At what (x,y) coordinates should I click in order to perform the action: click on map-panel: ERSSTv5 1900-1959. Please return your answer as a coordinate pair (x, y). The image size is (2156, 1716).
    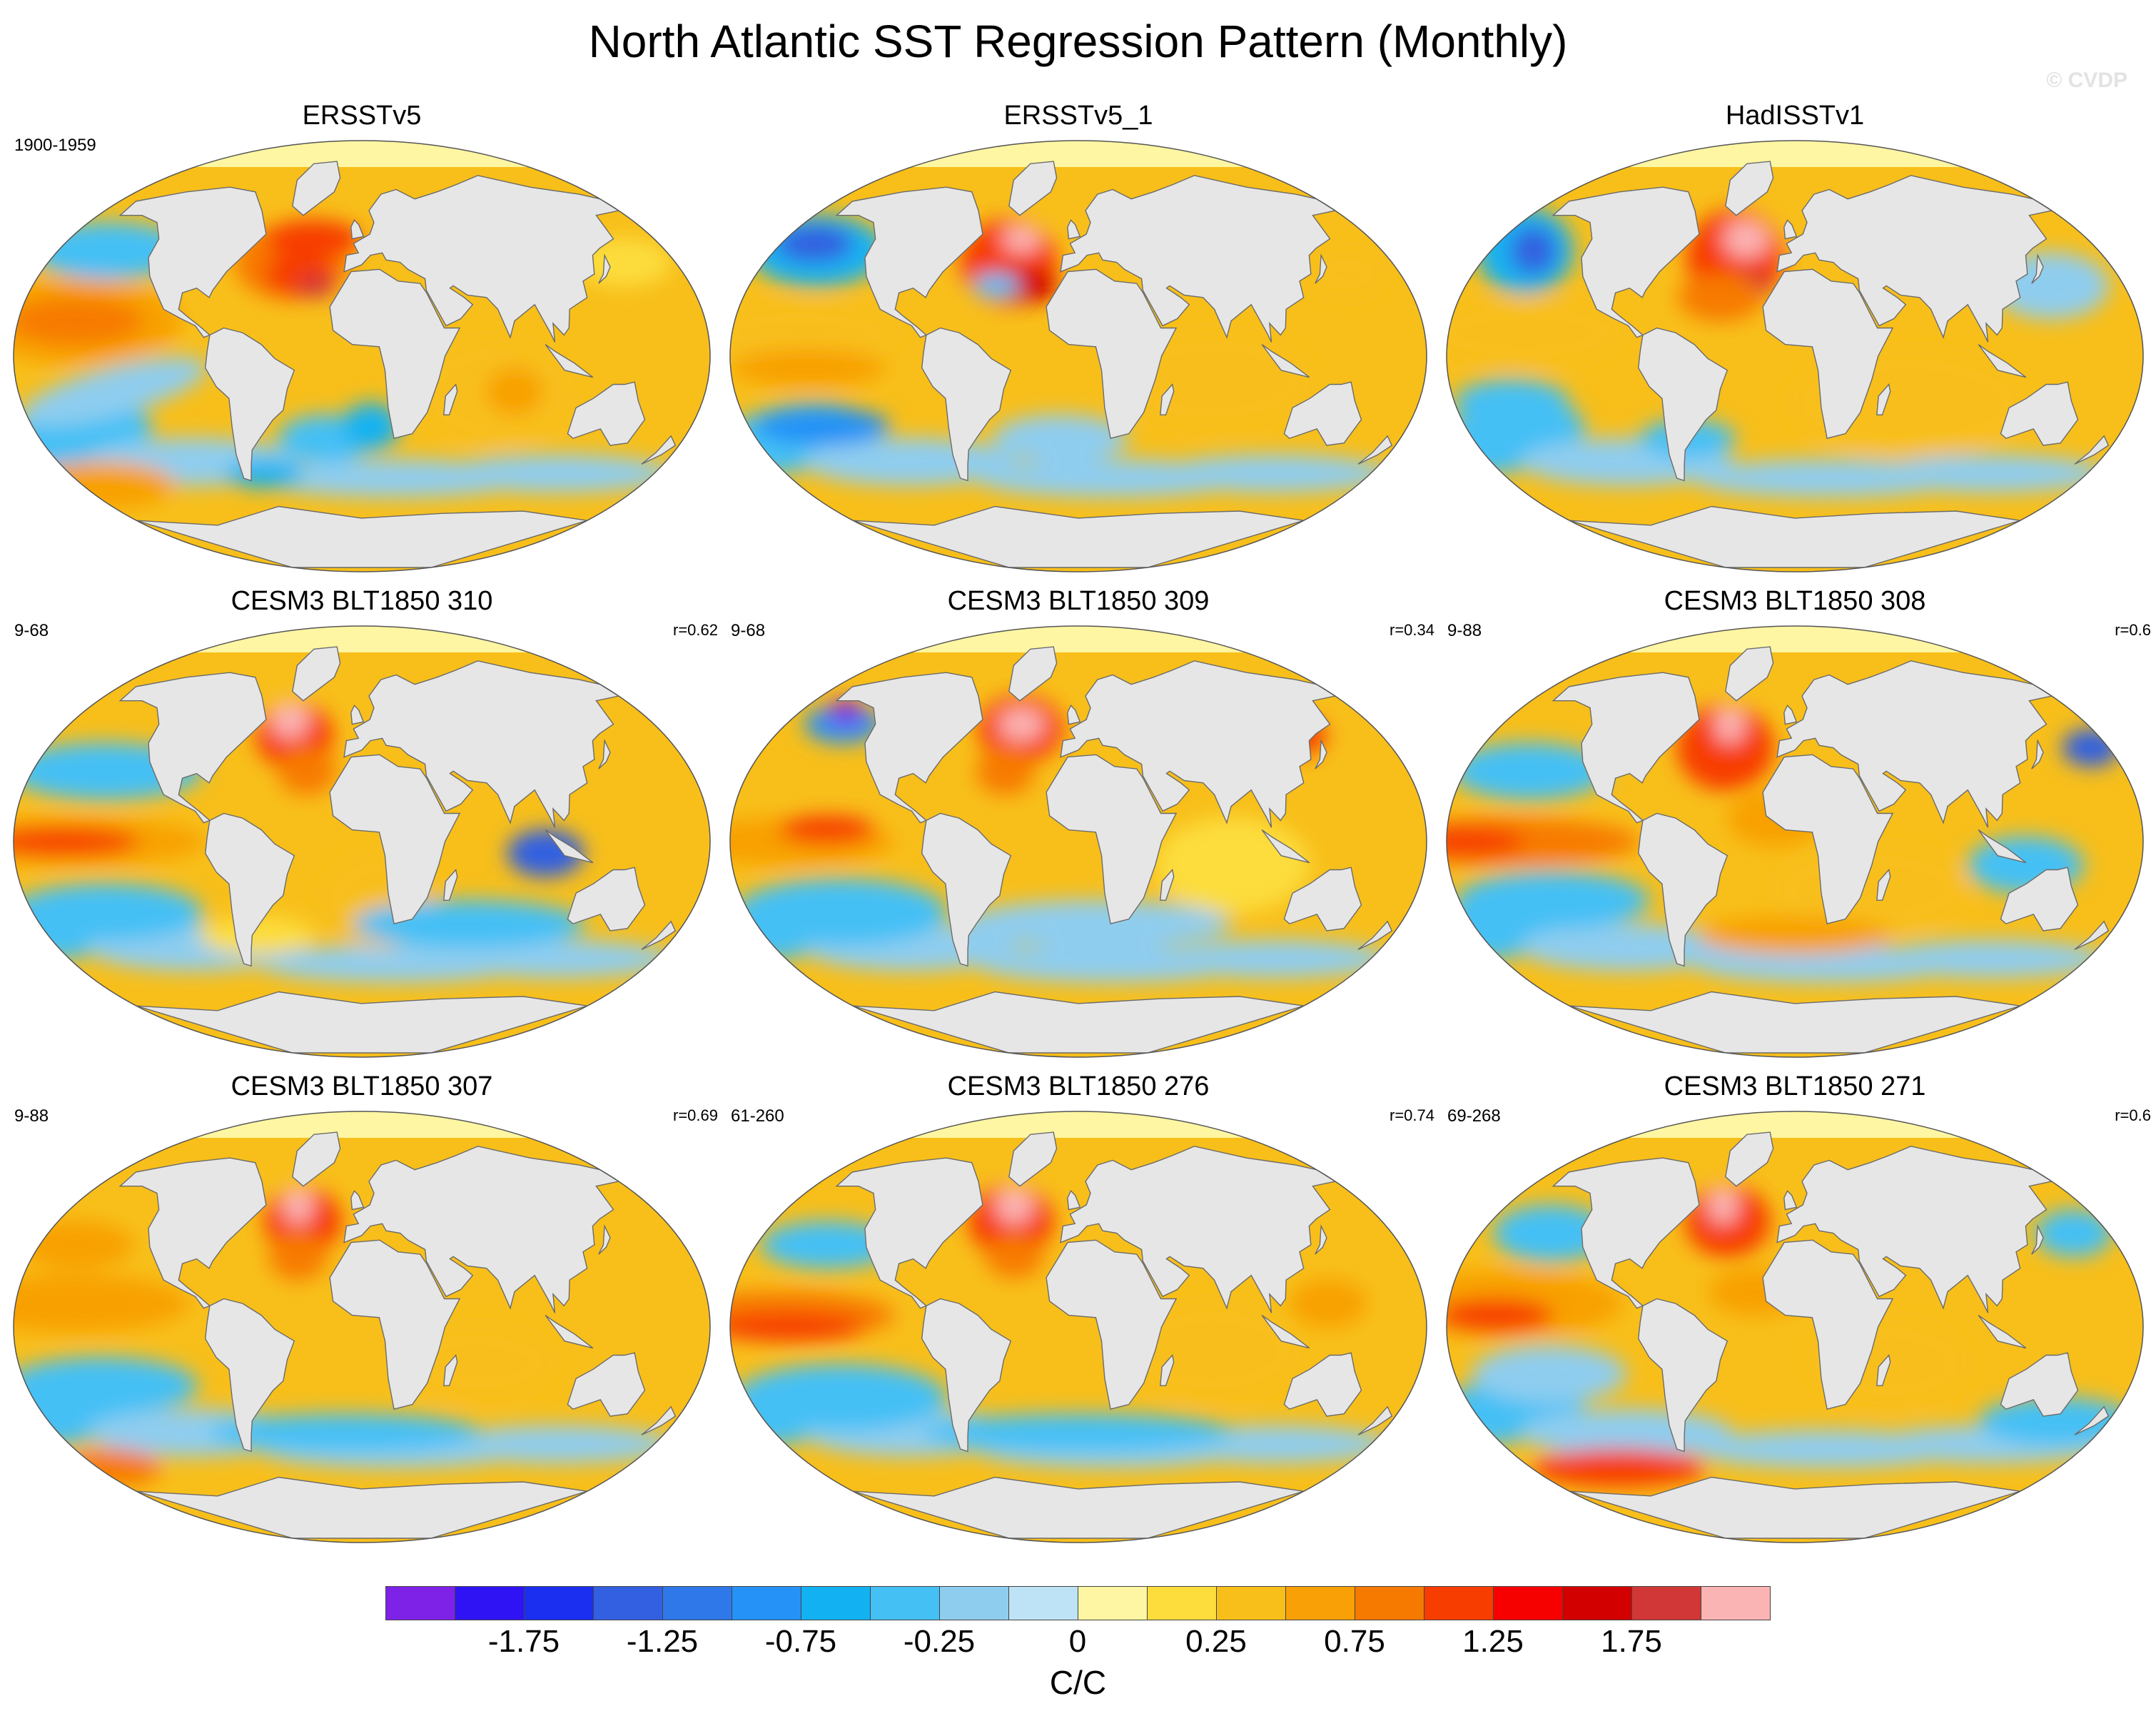
    Looking at the image, I should click on (361, 339).